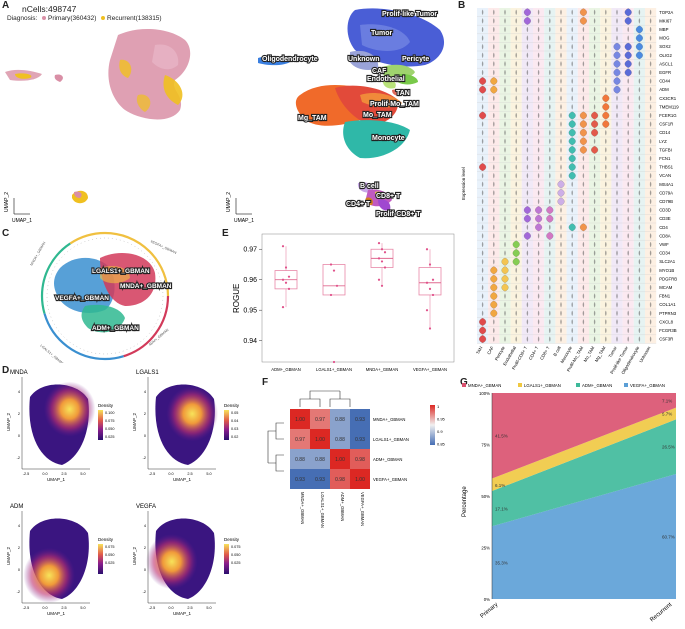 This screenshot has height=629, width=685. What do you see at coordinates (668, 330) in the screenshot?
I see `gene-label: FCGR3B` at bounding box center [668, 330].